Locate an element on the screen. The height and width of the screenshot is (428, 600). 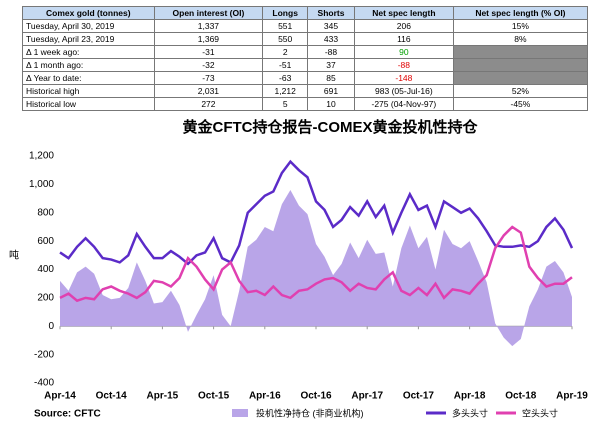
table-row: Δ Year to date: -73 -63 85 -148 is located at coordinates (305, 78).